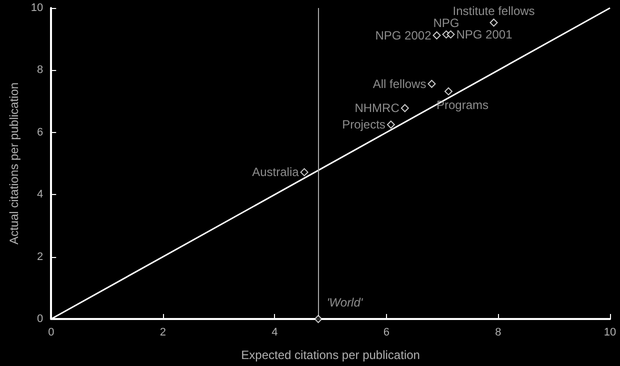 The height and width of the screenshot is (366, 620). Describe the element at coordinates (345, 303) in the screenshot. I see `annotation: 'World'` at that location.